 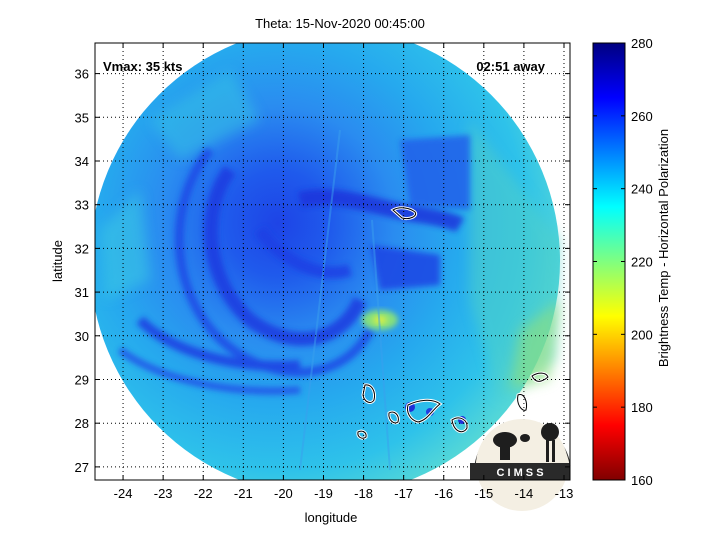 I want to click on x-tick-label: -17, so click(x=403, y=493).